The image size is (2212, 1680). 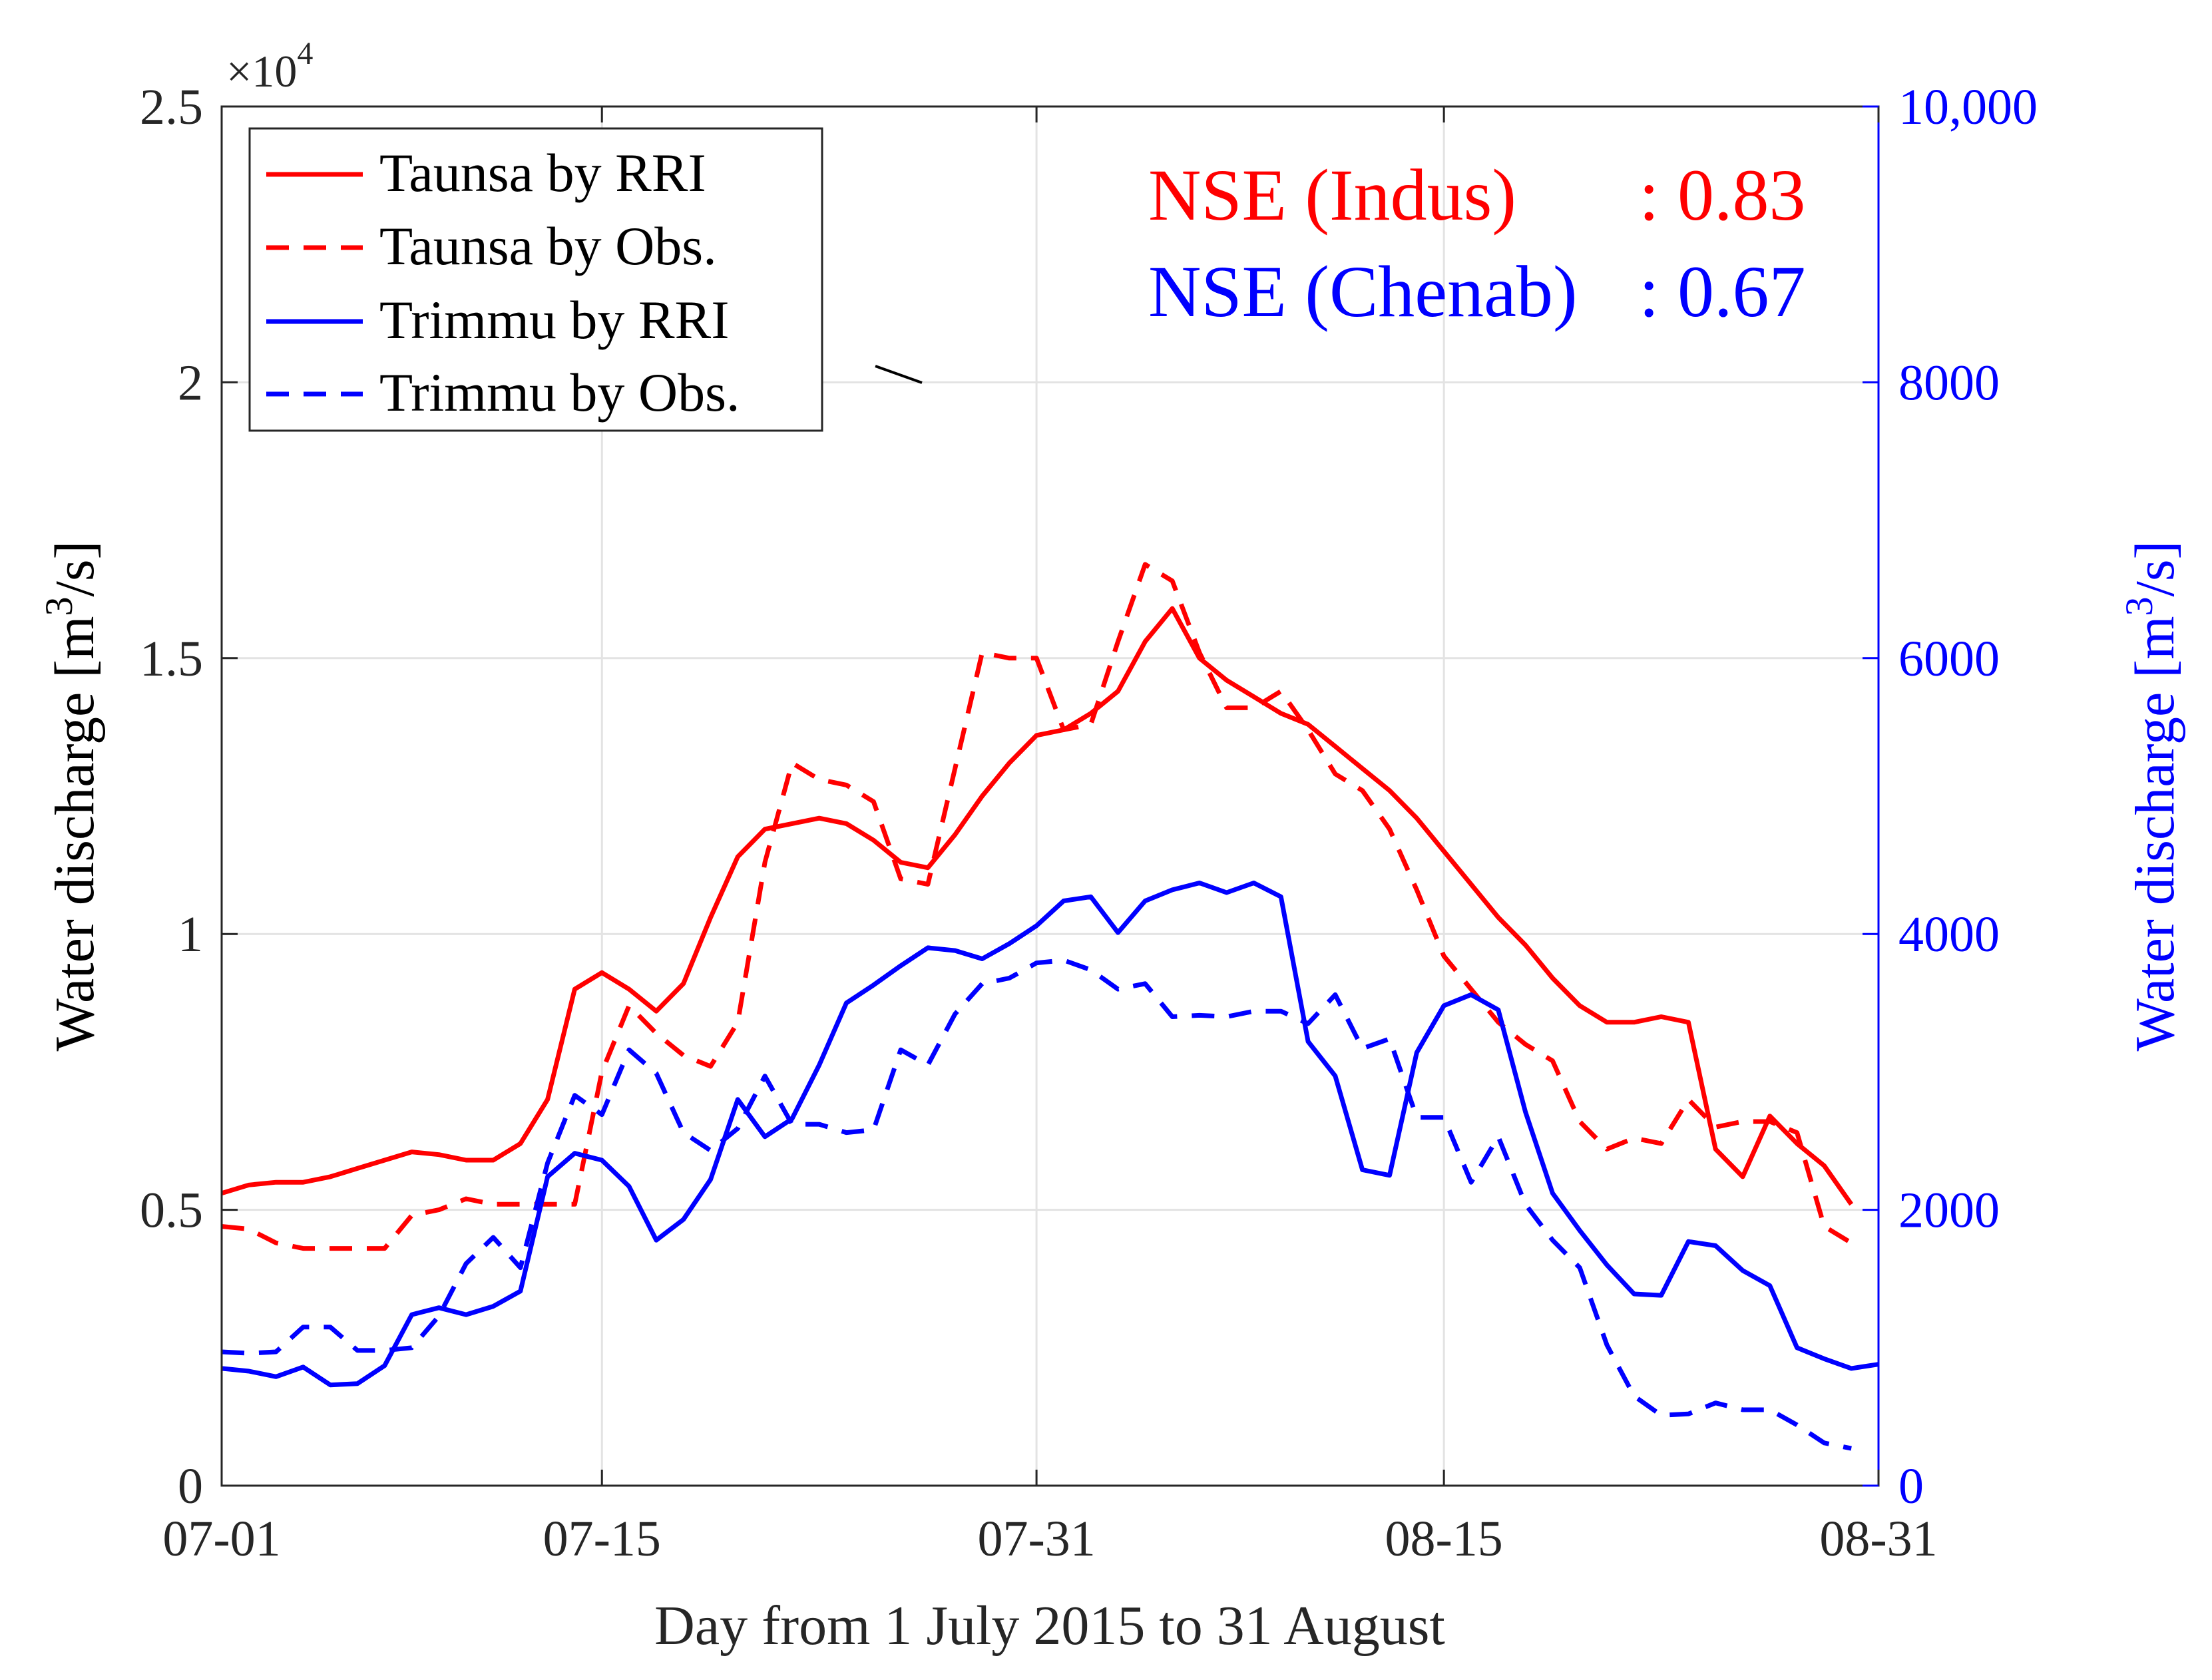 I want to click on left-y-axis-label: Water discharge [m3/s], so click(x=71, y=795).